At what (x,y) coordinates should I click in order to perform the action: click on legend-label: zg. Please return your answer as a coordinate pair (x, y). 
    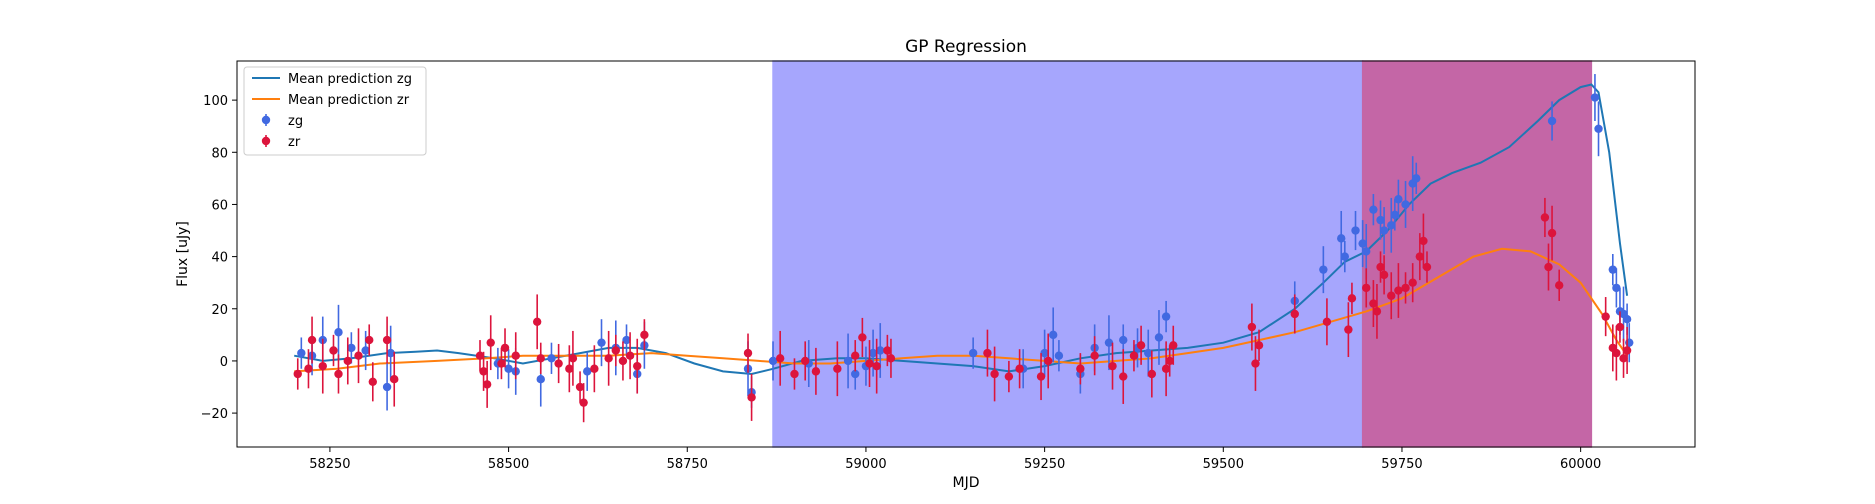
    Looking at the image, I should click on (295, 121).